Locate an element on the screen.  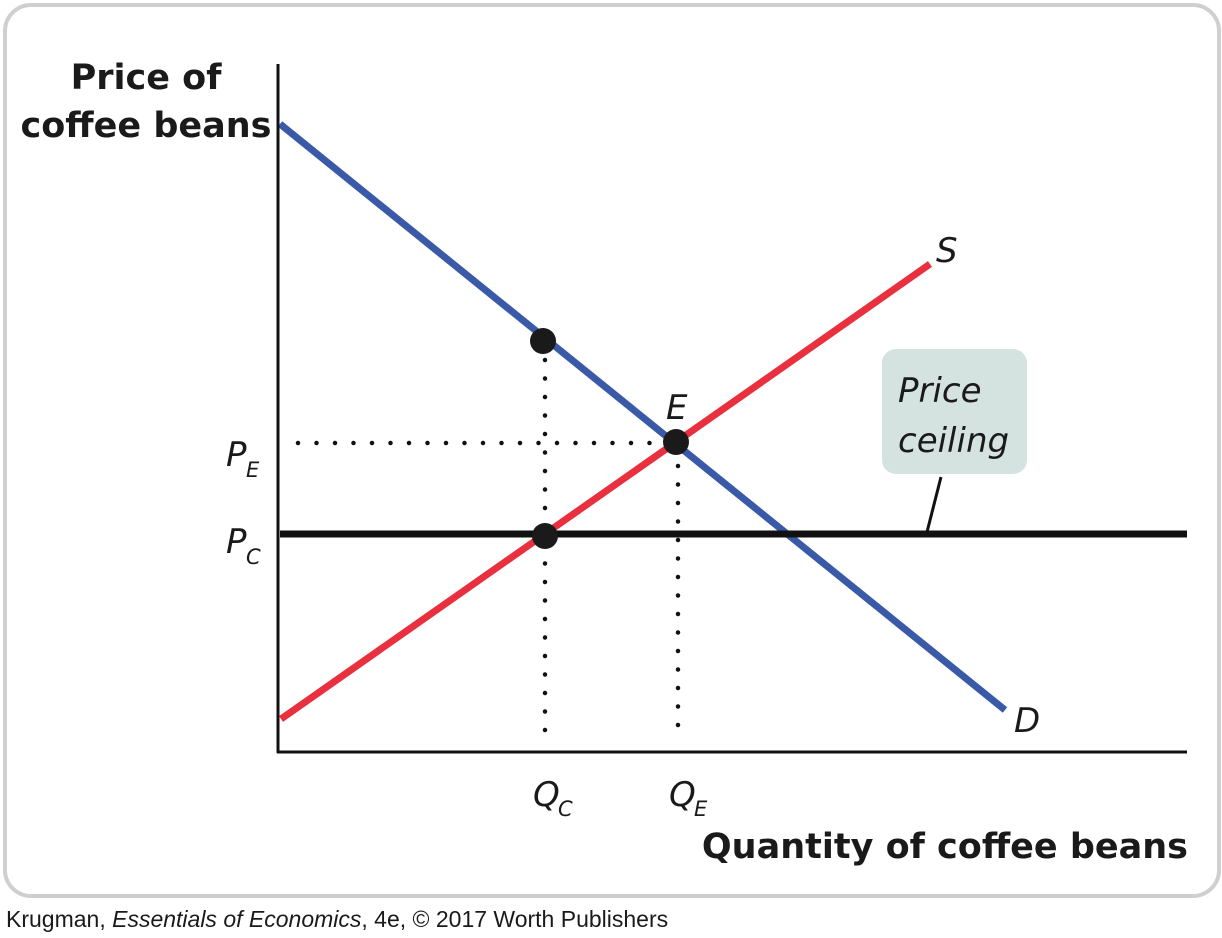
price-ceiling-subscript: C is located at coordinates (253, 557).